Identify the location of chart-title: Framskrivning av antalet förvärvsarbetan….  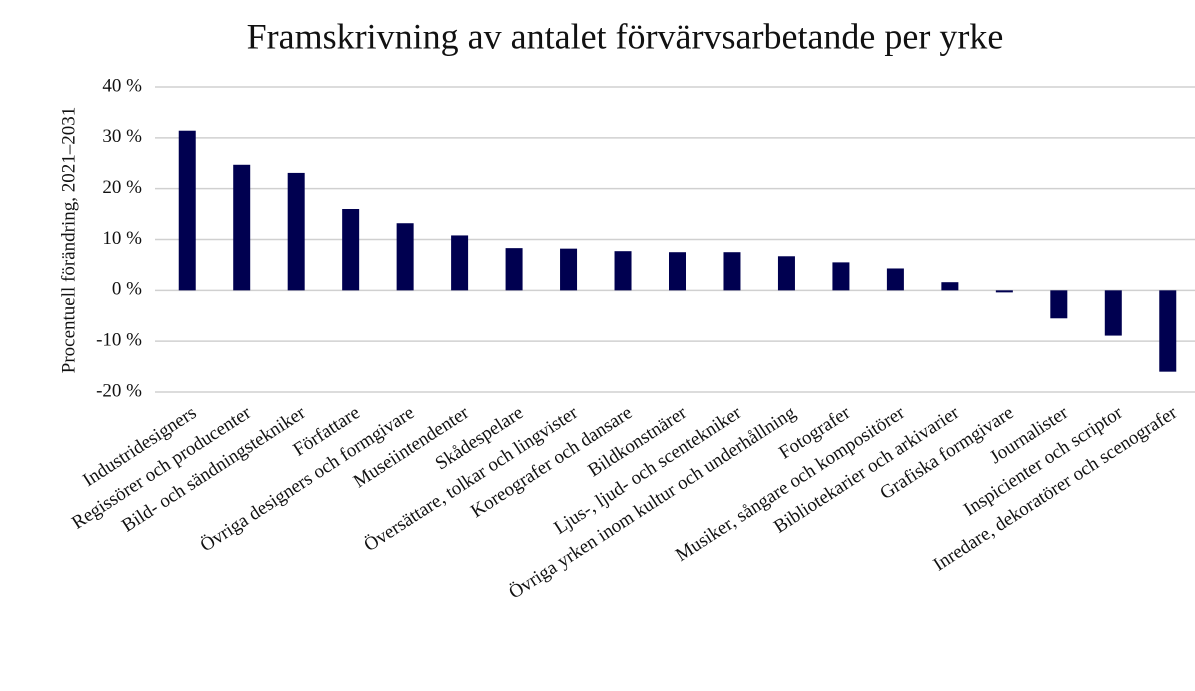
(625, 36).